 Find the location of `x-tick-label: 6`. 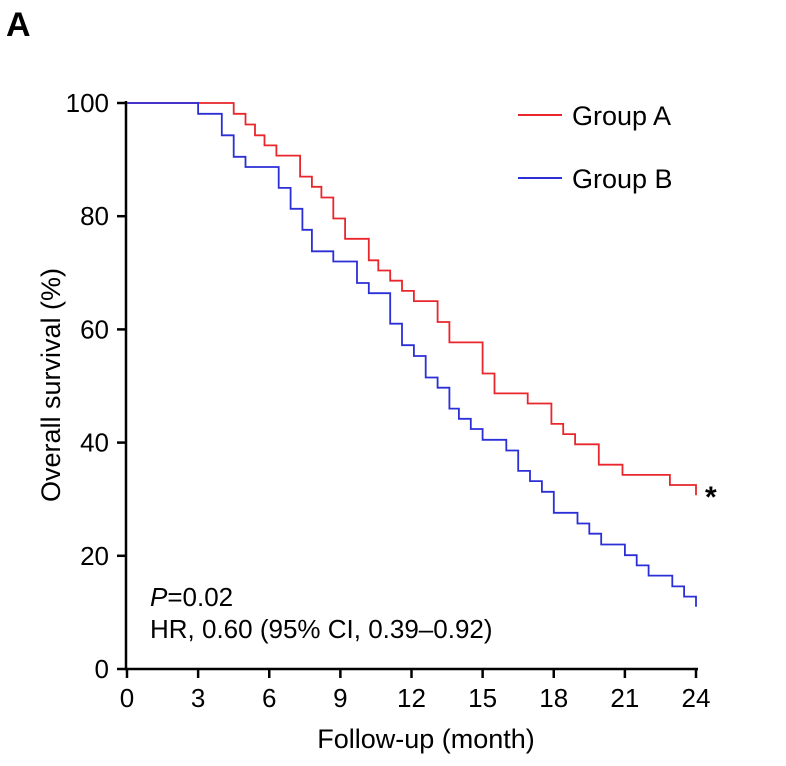

x-tick-label: 6 is located at coordinates (269, 698).